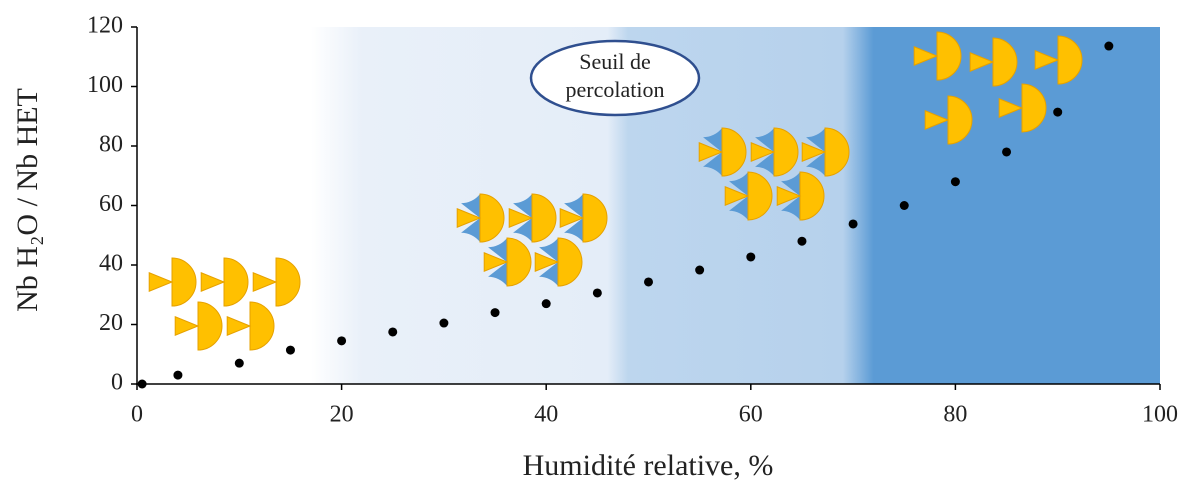 The height and width of the screenshot is (484, 1184). What do you see at coordinates (751, 415) in the screenshot?
I see `x-tick-label: 60` at bounding box center [751, 415].